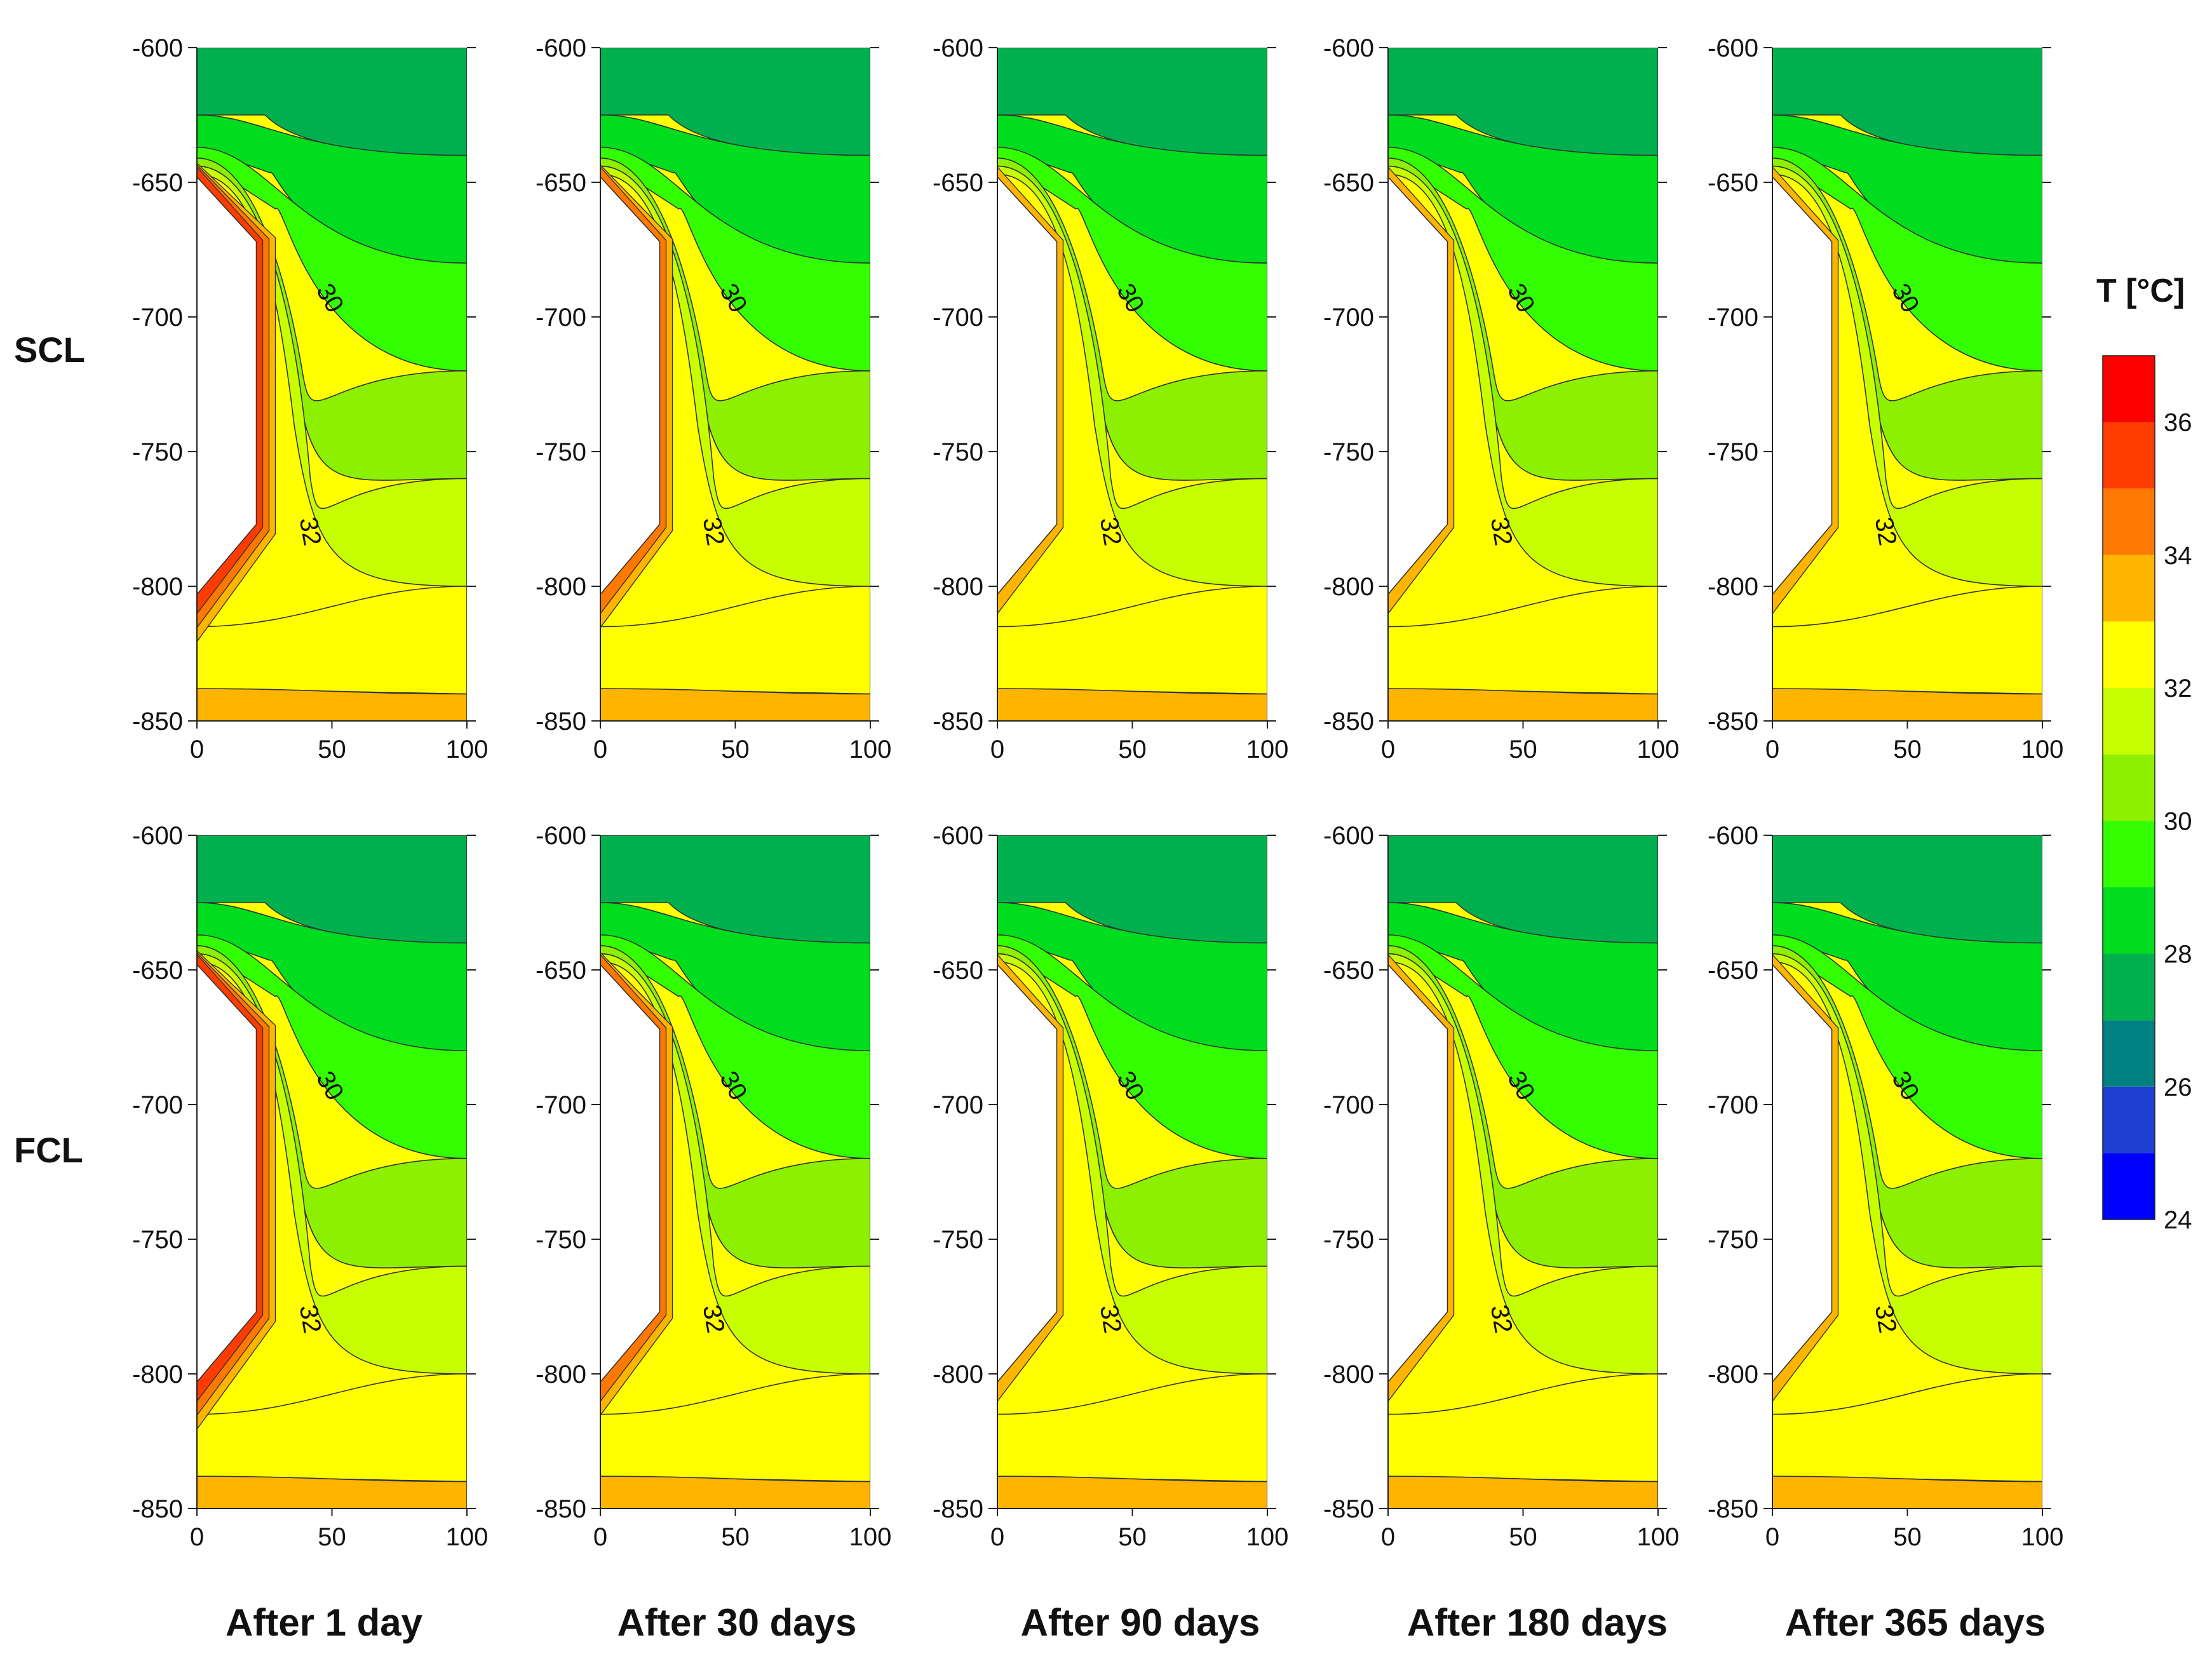 The image size is (2212, 1654). I want to click on colorbar-legend: T [°C] 24 26 28 30 32 34 36, so click(2144, 753).